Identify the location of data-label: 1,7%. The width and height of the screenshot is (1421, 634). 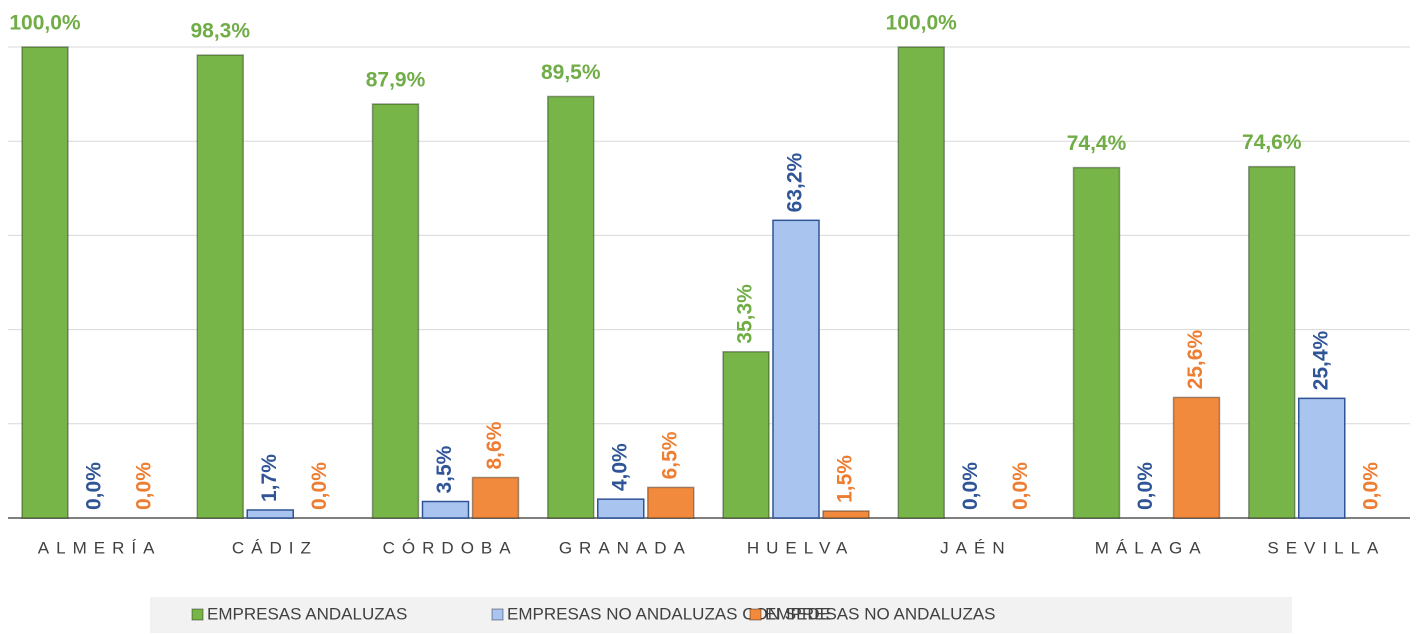
(269, 478).